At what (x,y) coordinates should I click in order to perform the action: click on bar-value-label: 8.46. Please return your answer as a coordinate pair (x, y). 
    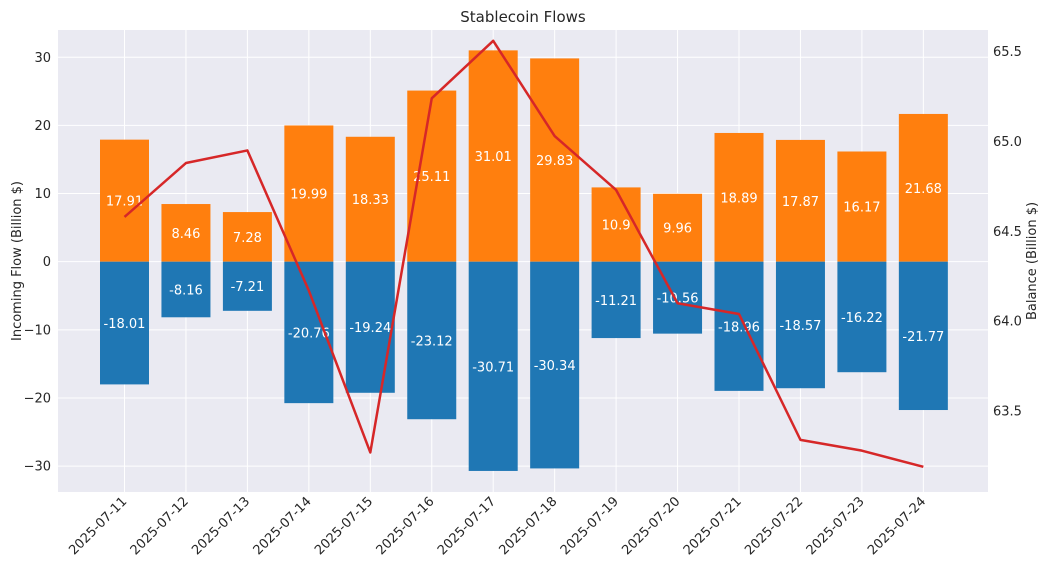
    Looking at the image, I should click on (185, 234).